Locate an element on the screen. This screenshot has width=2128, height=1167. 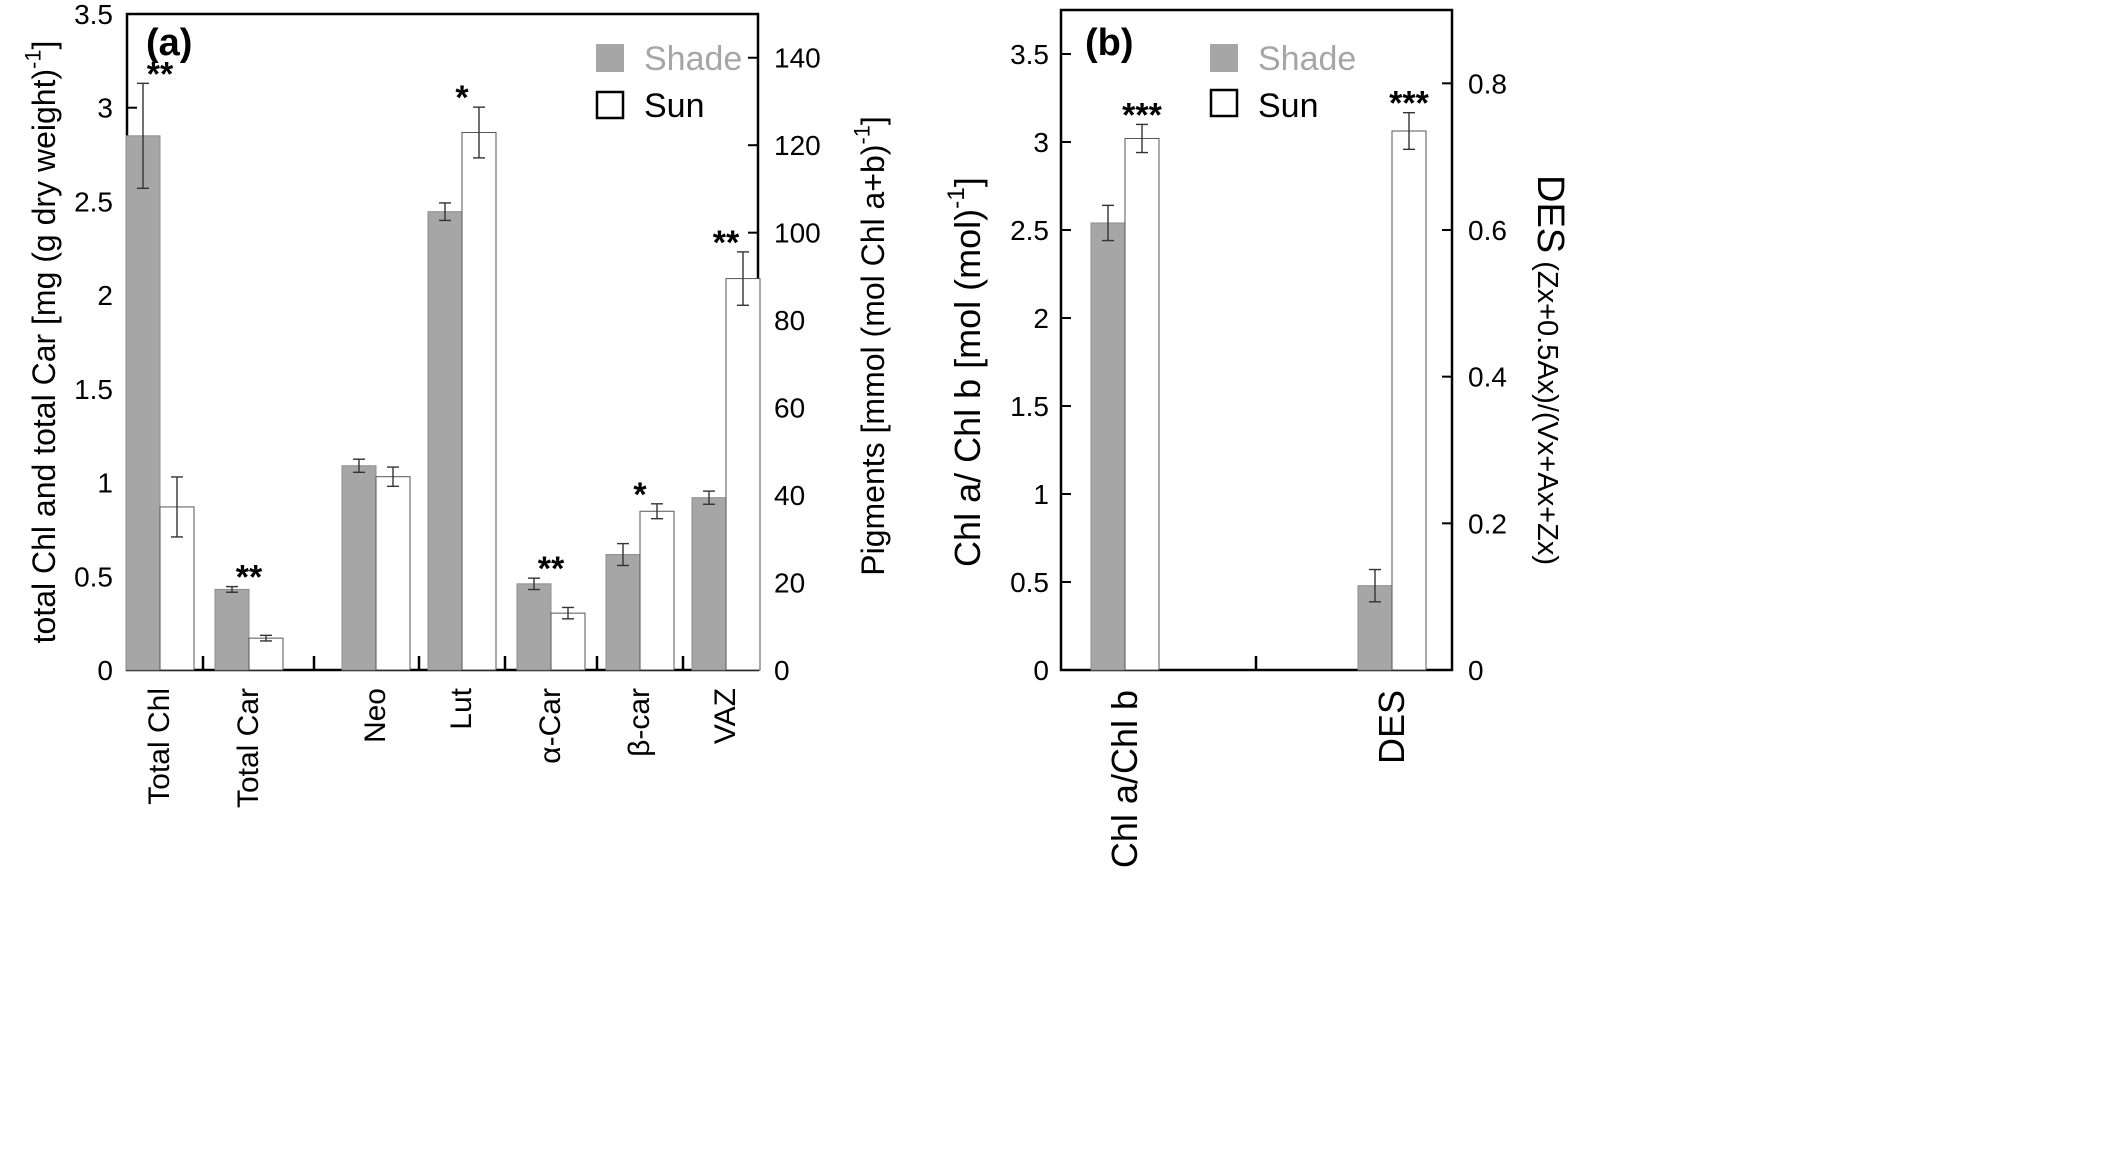
bar-sun-Lut is located at coordinates (479, 401).